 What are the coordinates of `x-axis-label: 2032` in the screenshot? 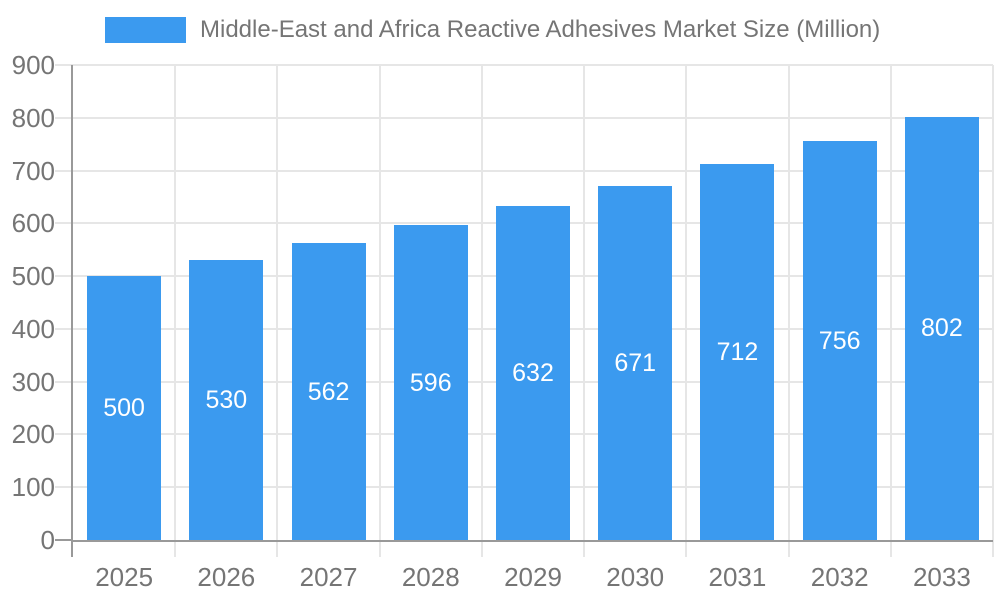 It's located at (839, 577).